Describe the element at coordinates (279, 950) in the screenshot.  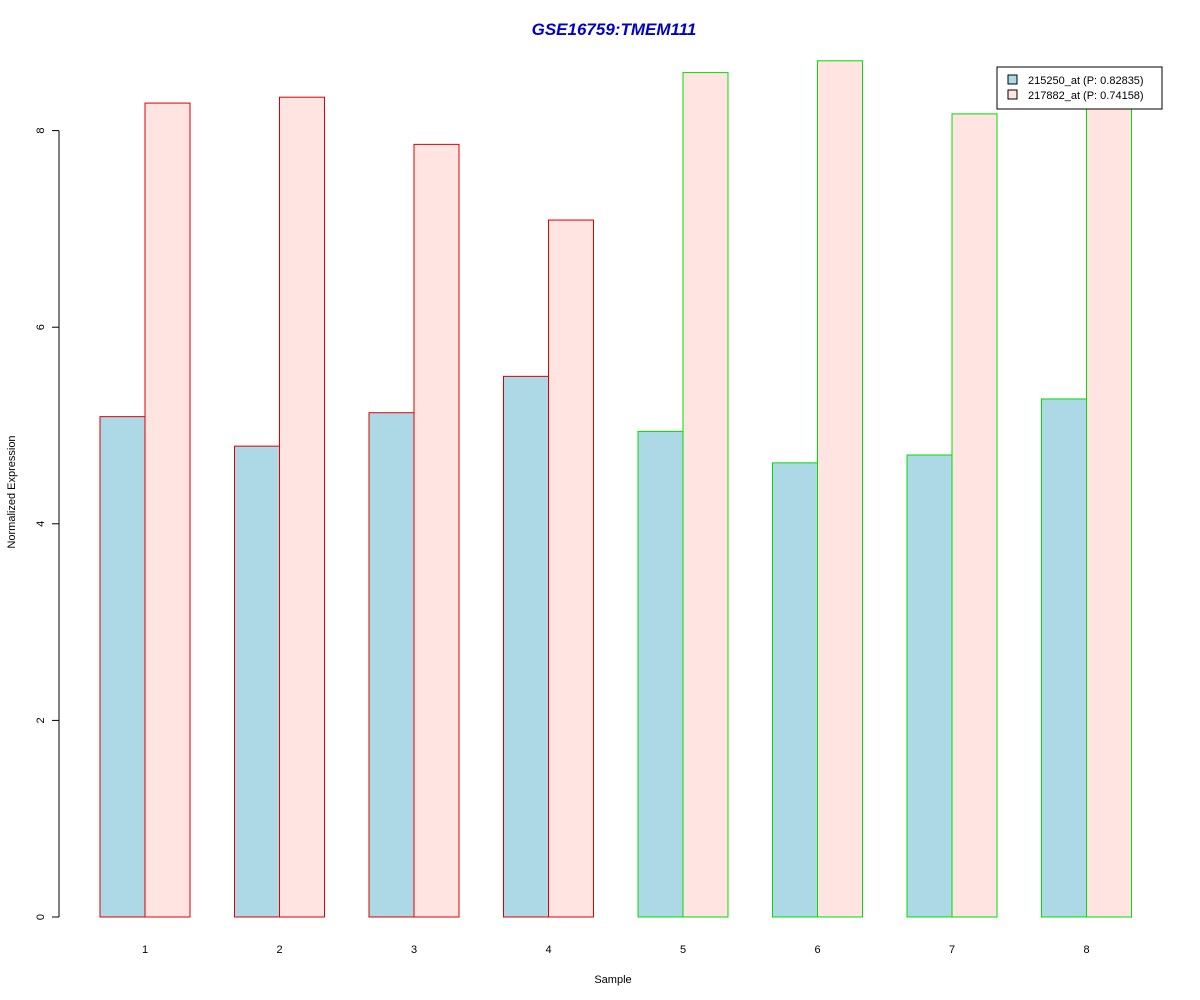
I see `x-tick-label: 2` at that location.